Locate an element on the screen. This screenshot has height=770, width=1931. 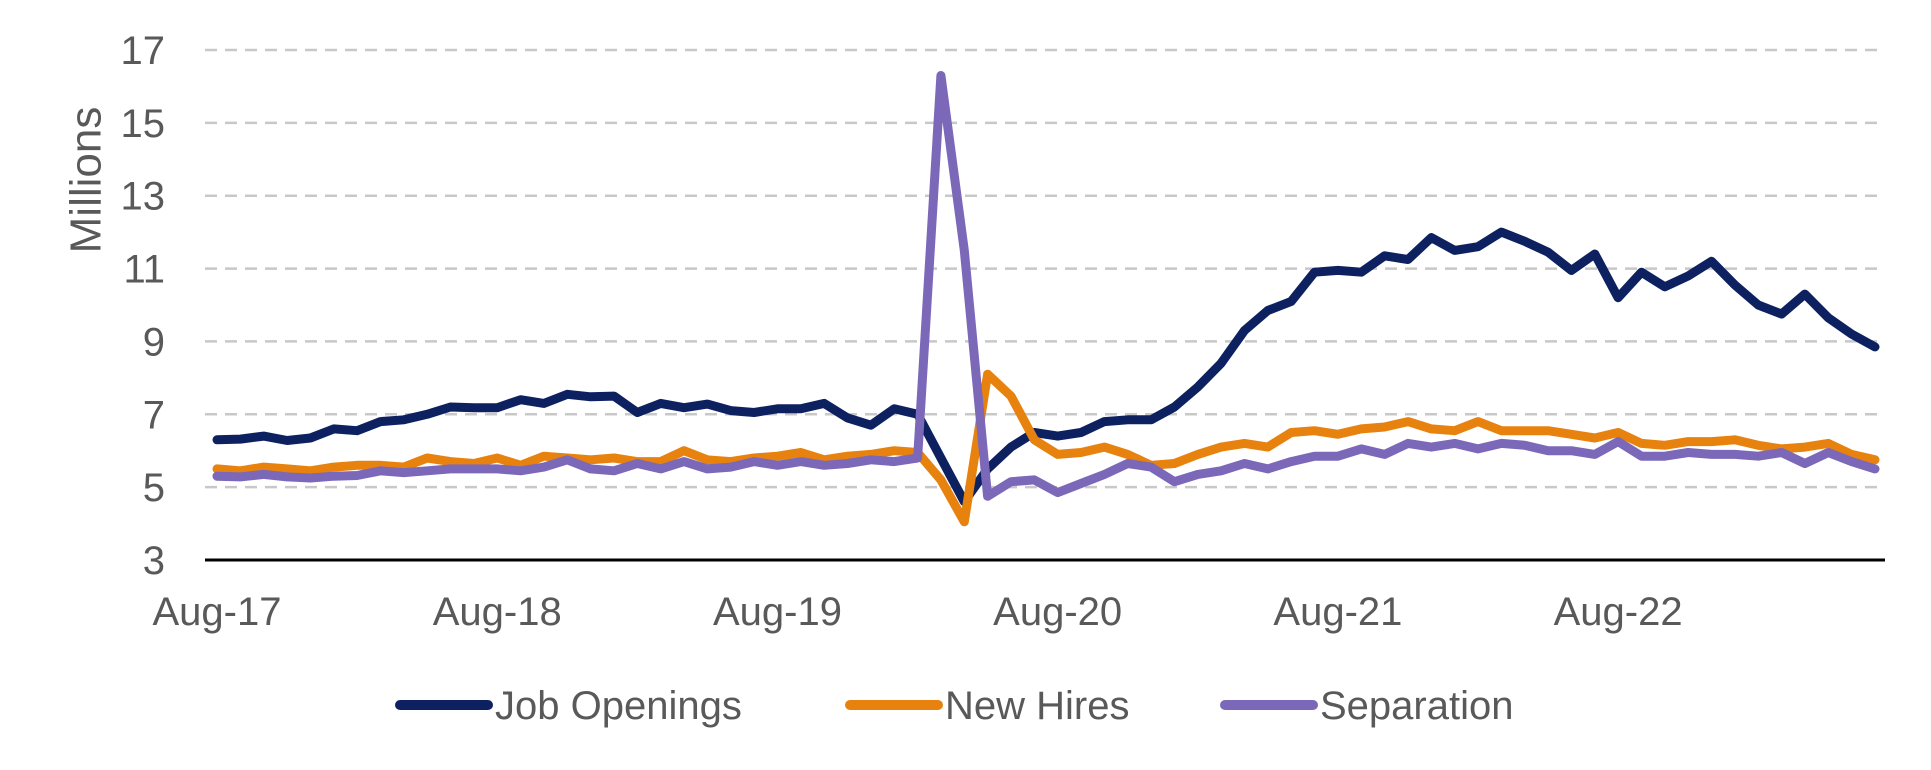
y-tick-label: 17 is located at coordinates (143, 51).